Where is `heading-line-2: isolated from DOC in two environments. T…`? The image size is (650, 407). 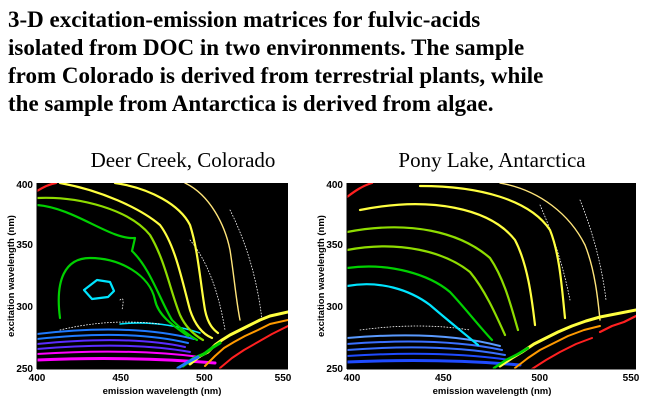
heading-line-2: isolated from DOC in two environments. T… is located at coordinates (266, 47).